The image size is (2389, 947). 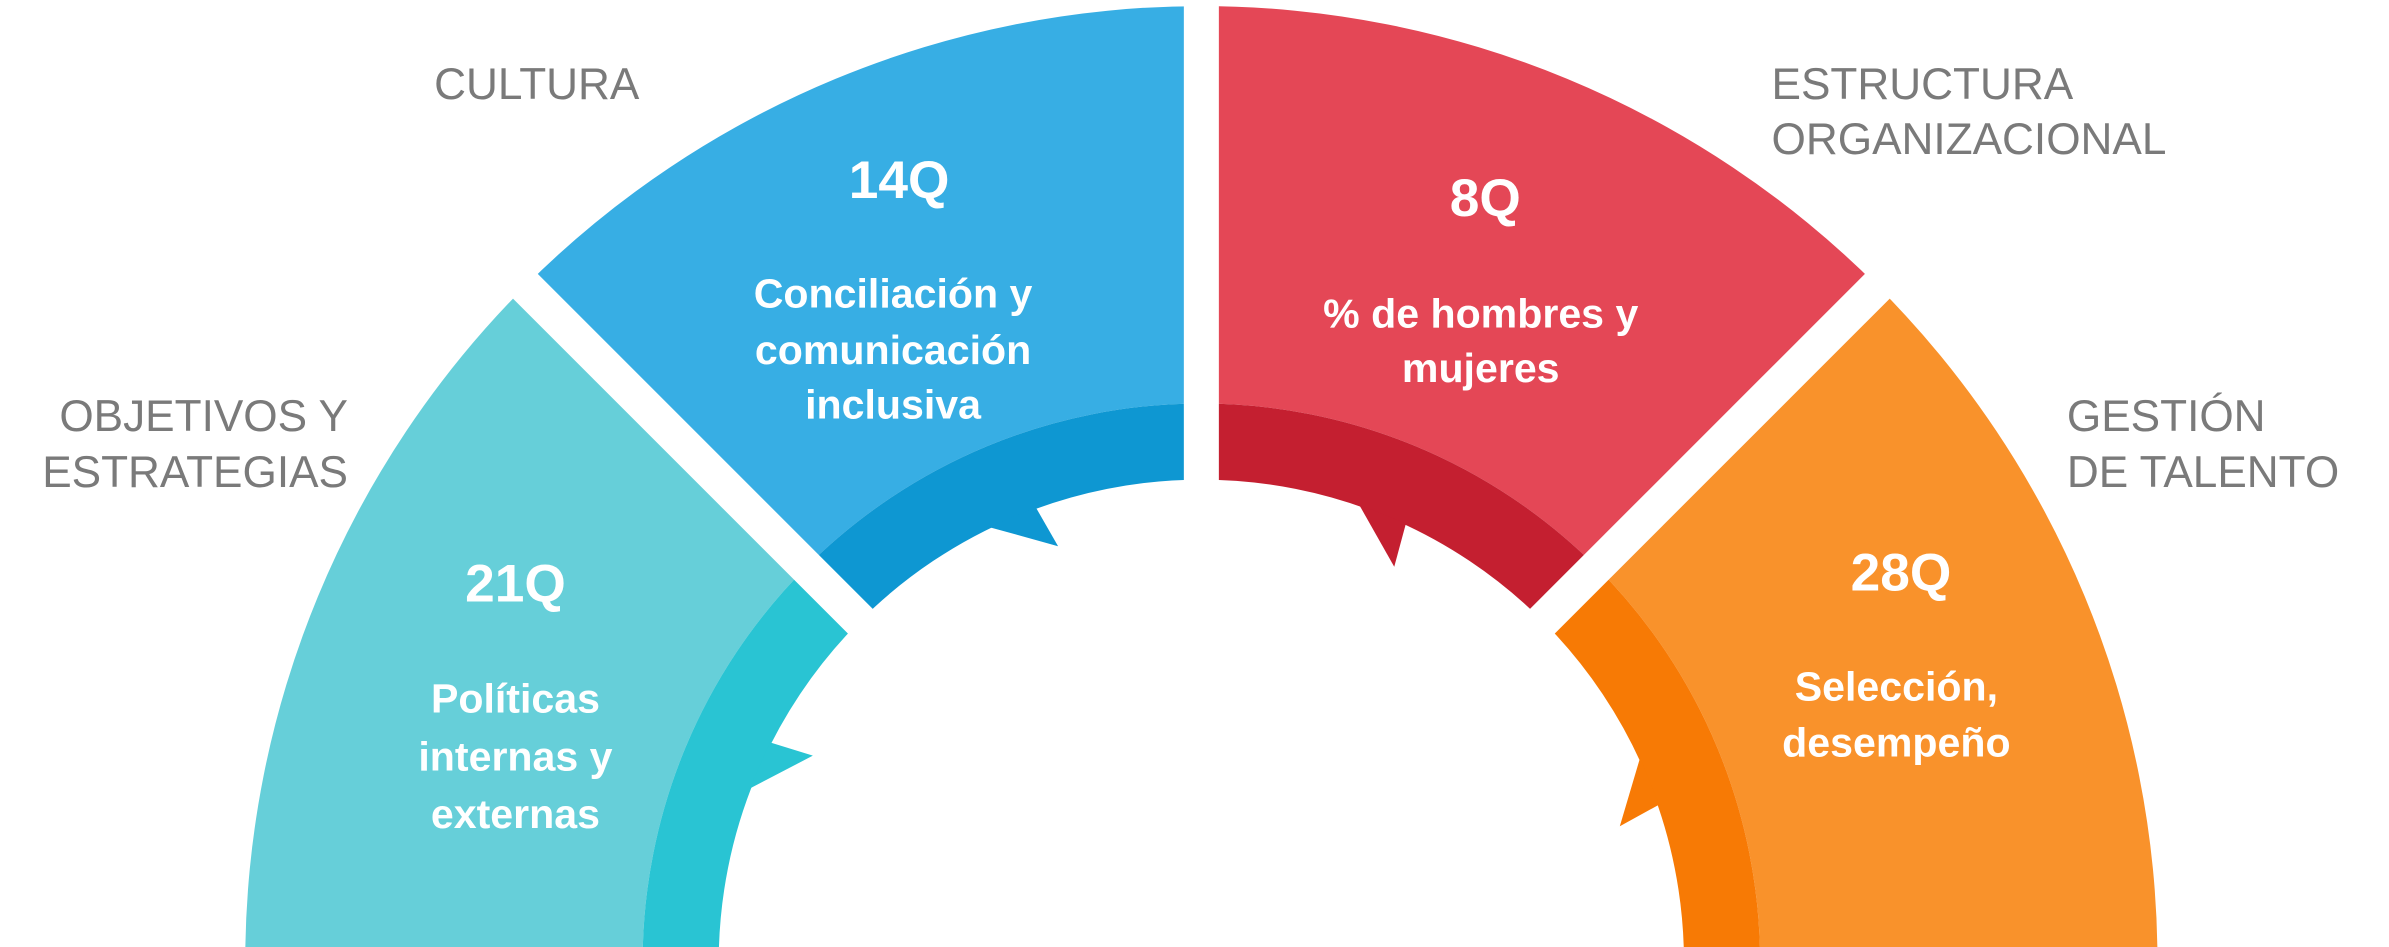 What do you see at coordinates (1481, 368) in the screenshot?
I see `segment-description: mujeres` at bounding box center [1481, 368].